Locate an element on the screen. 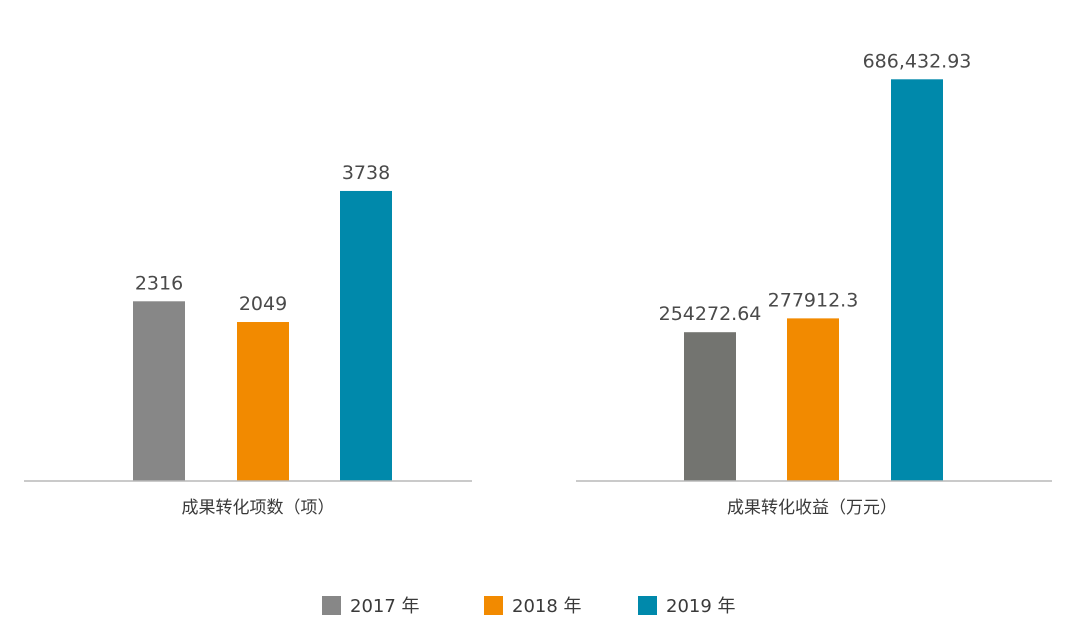 Image resolution: width=1085 pixels, height=641 pixels. legend-label: 2017 年 is located at coordinates (385, 606).